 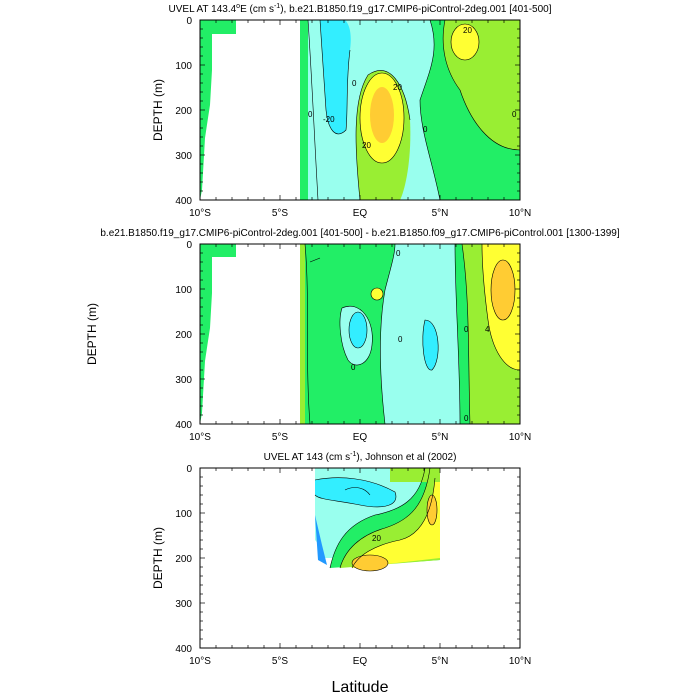 I want to click on panel-1-contour-labels: -20 20 0 20 20 0 0 0, so click(x=412, y=88).